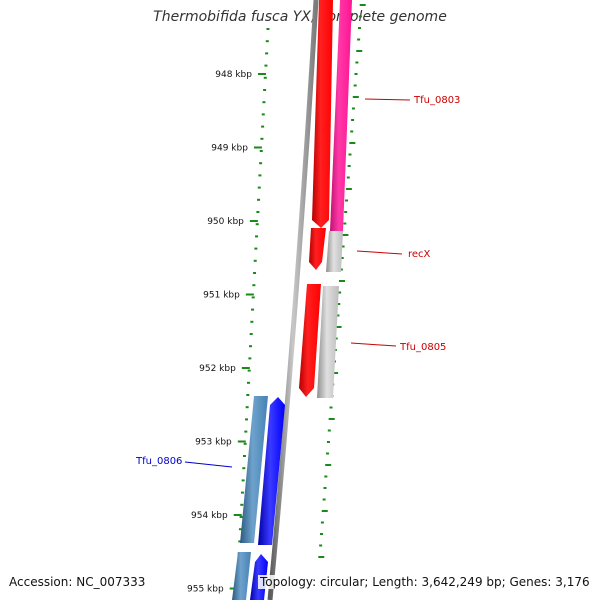 This screenshot has width=600, height=600. I want to click on leader-line-recx, so click(379, 252).